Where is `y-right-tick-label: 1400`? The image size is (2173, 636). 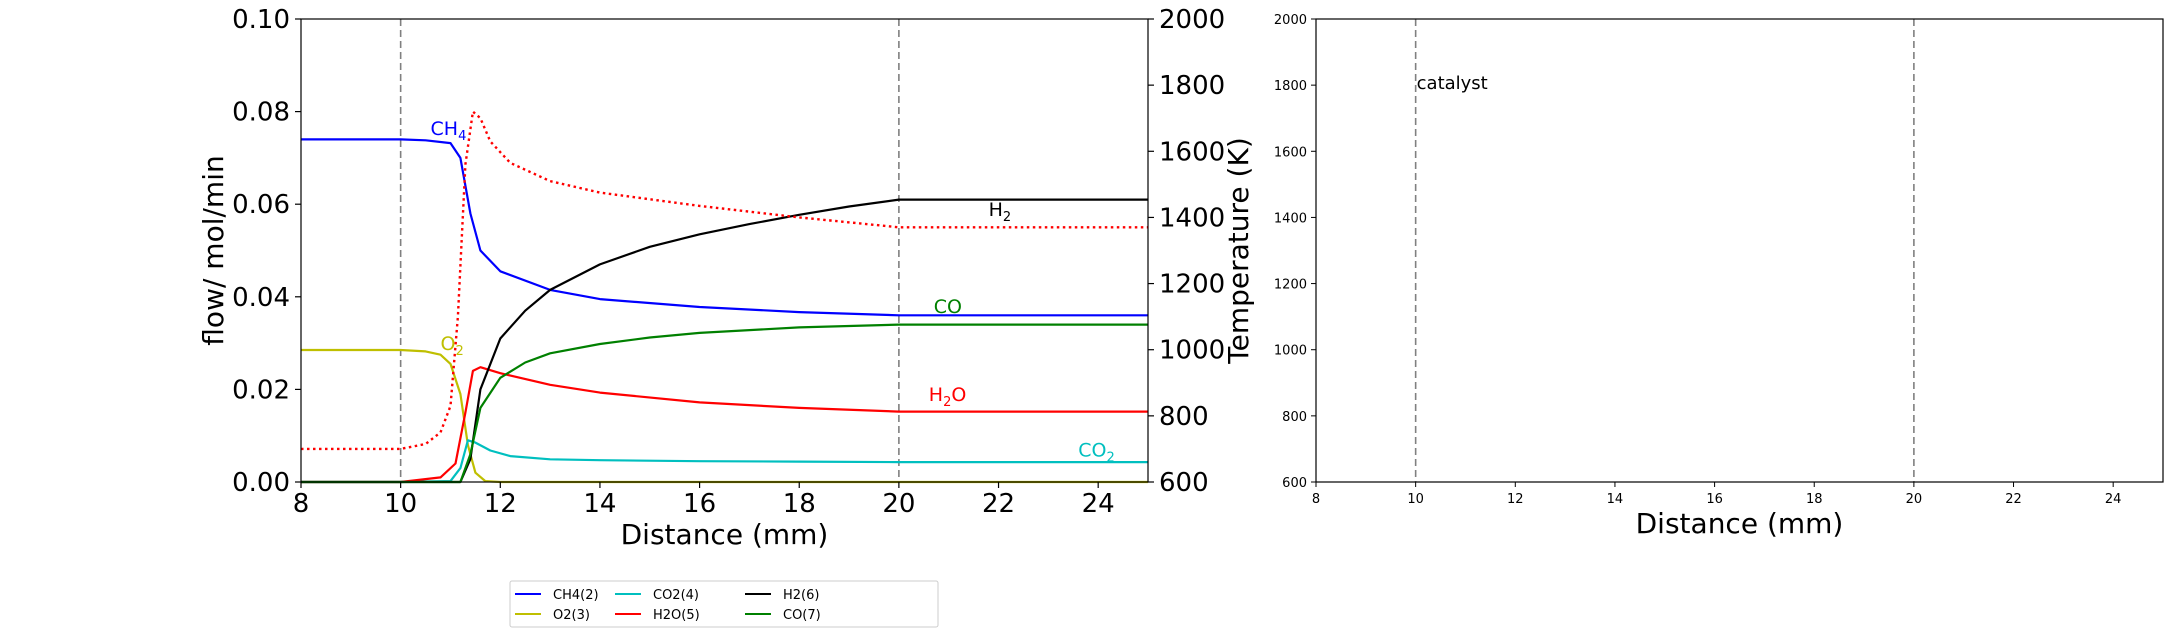 y-right-tick-label: 1400 is located at coordinates (1192, 218).